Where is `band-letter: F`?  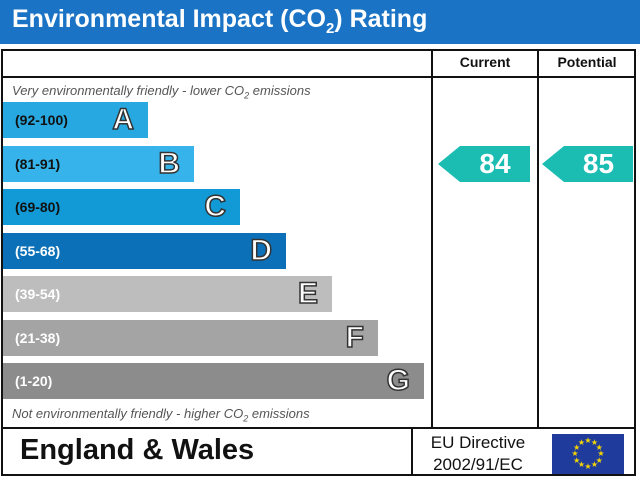
band-letter: F is located at coordinates (355, 337).